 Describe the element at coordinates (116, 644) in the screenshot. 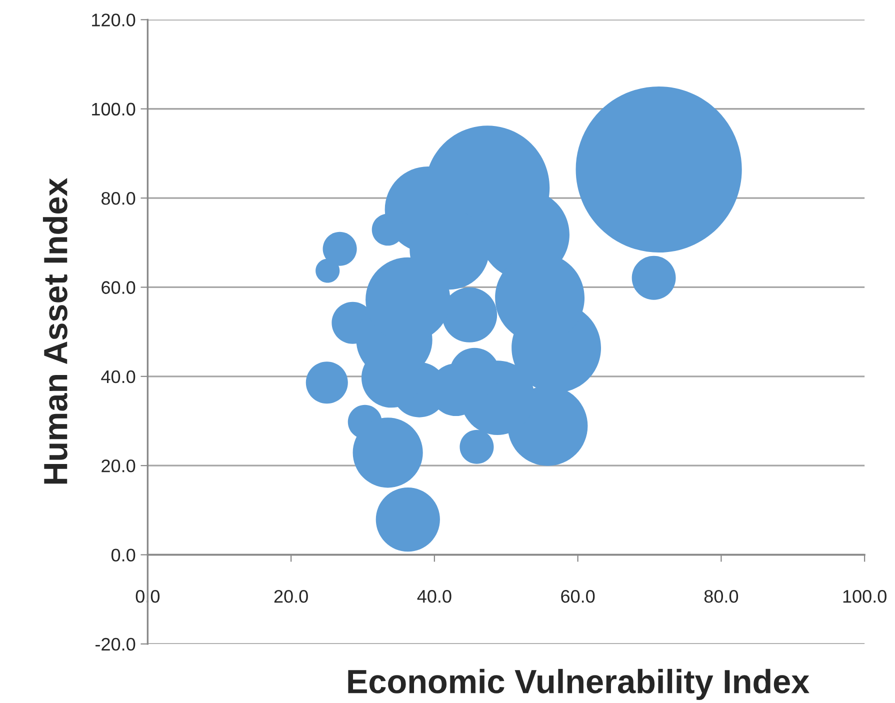

I see `y-tick-label: -20.0` at that location.